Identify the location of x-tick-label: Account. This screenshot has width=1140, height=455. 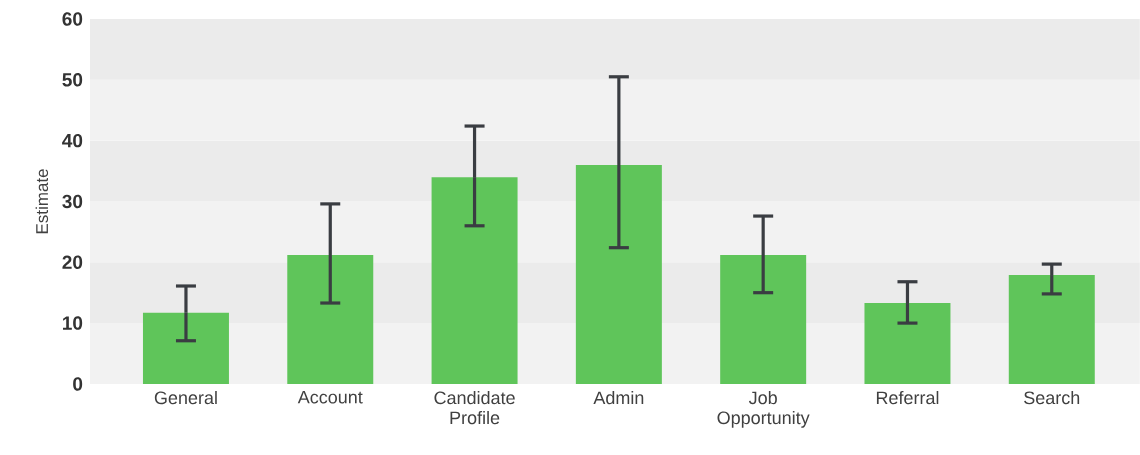
(330, 397).